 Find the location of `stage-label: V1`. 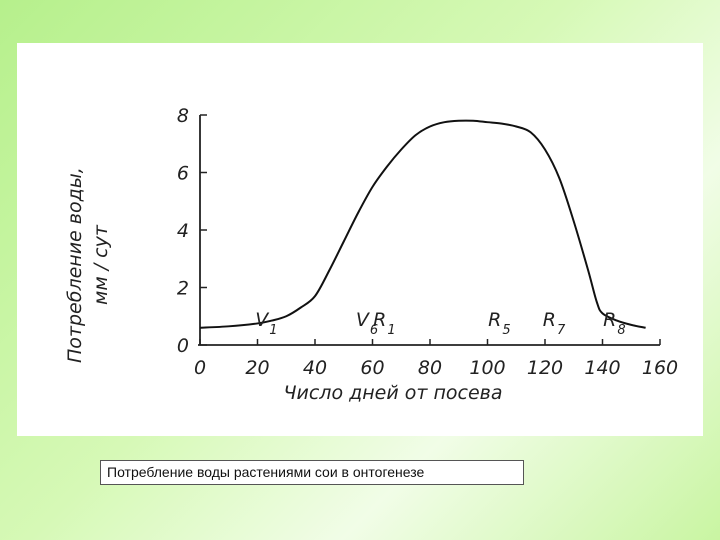

stage-label: V1 is located at coordinates (266, 323).